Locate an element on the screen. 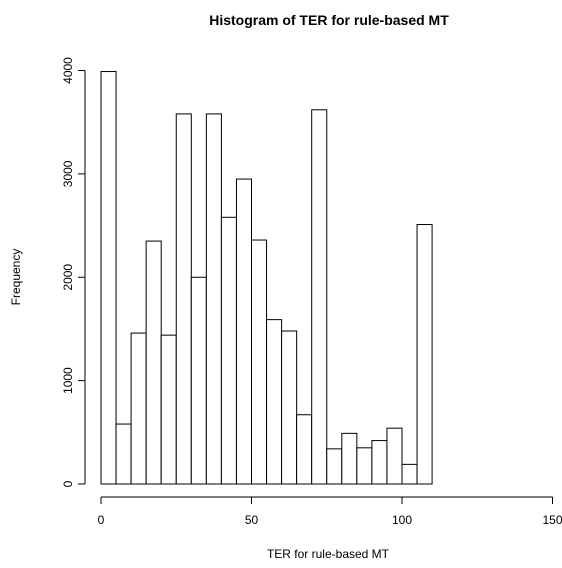 This screenshot has height=568, width=562. x-tick-label: 50 is located at coordinates (252, 520).